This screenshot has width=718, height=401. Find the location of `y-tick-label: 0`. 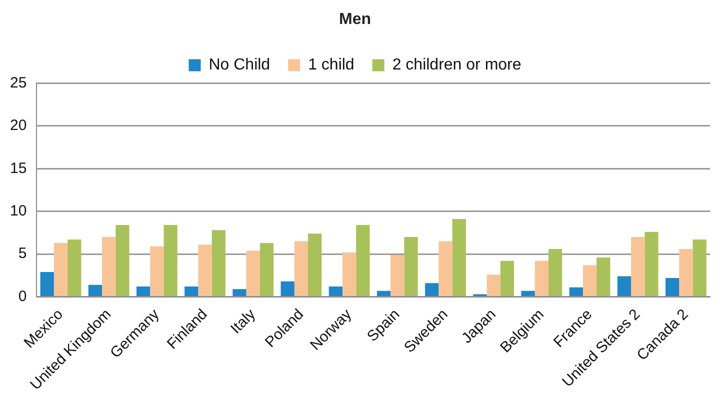

y-tick-label: 0 is located at coordinates (22, 296).